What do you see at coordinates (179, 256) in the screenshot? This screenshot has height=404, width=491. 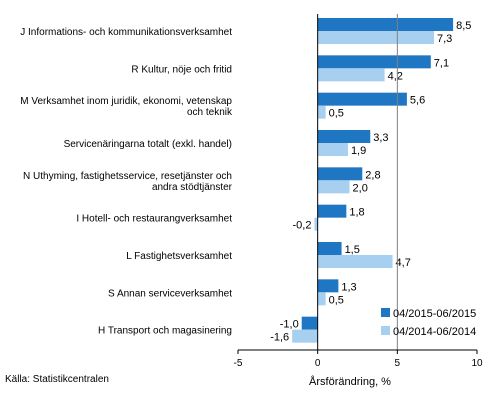 I see `category-label: L Fastighetsverksamhet` at bounding box center [179, 256].